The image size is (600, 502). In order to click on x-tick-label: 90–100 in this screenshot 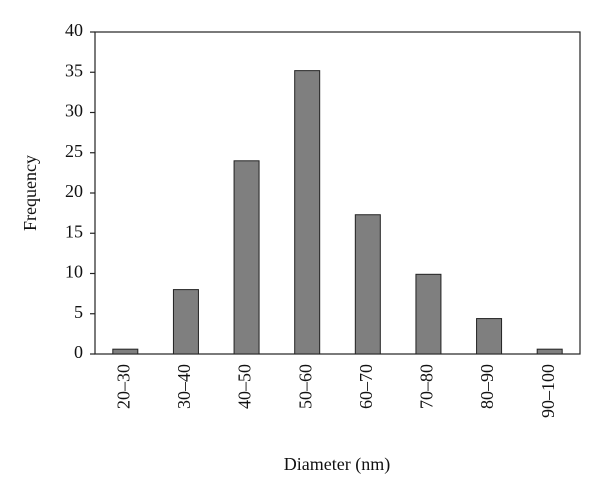, I will do `click(548, 391)`.